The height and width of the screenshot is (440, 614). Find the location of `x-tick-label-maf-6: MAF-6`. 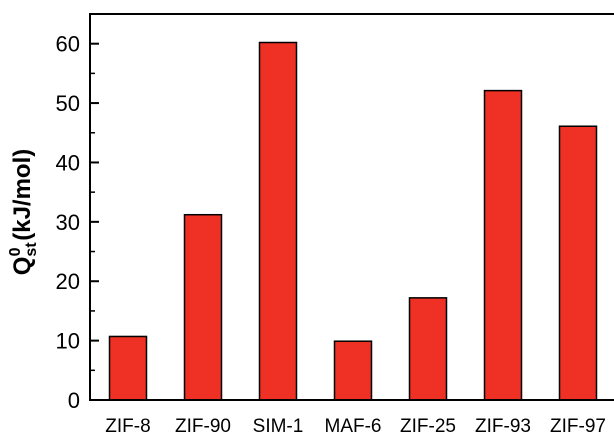

x-tick-label-maf-6: MAF-6 is located at coordinates (353, 426).